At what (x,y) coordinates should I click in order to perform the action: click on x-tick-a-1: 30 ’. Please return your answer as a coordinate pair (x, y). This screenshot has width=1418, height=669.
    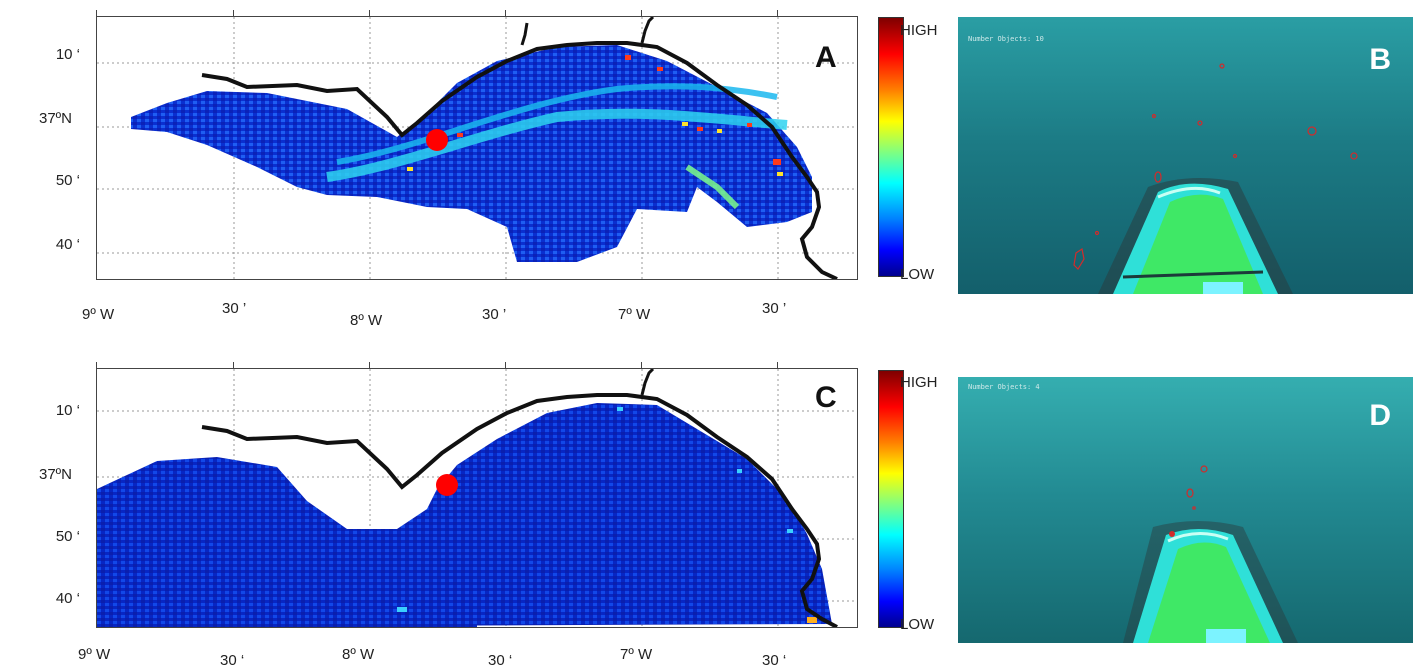
    Looking at the image, I should click on (234, 308).